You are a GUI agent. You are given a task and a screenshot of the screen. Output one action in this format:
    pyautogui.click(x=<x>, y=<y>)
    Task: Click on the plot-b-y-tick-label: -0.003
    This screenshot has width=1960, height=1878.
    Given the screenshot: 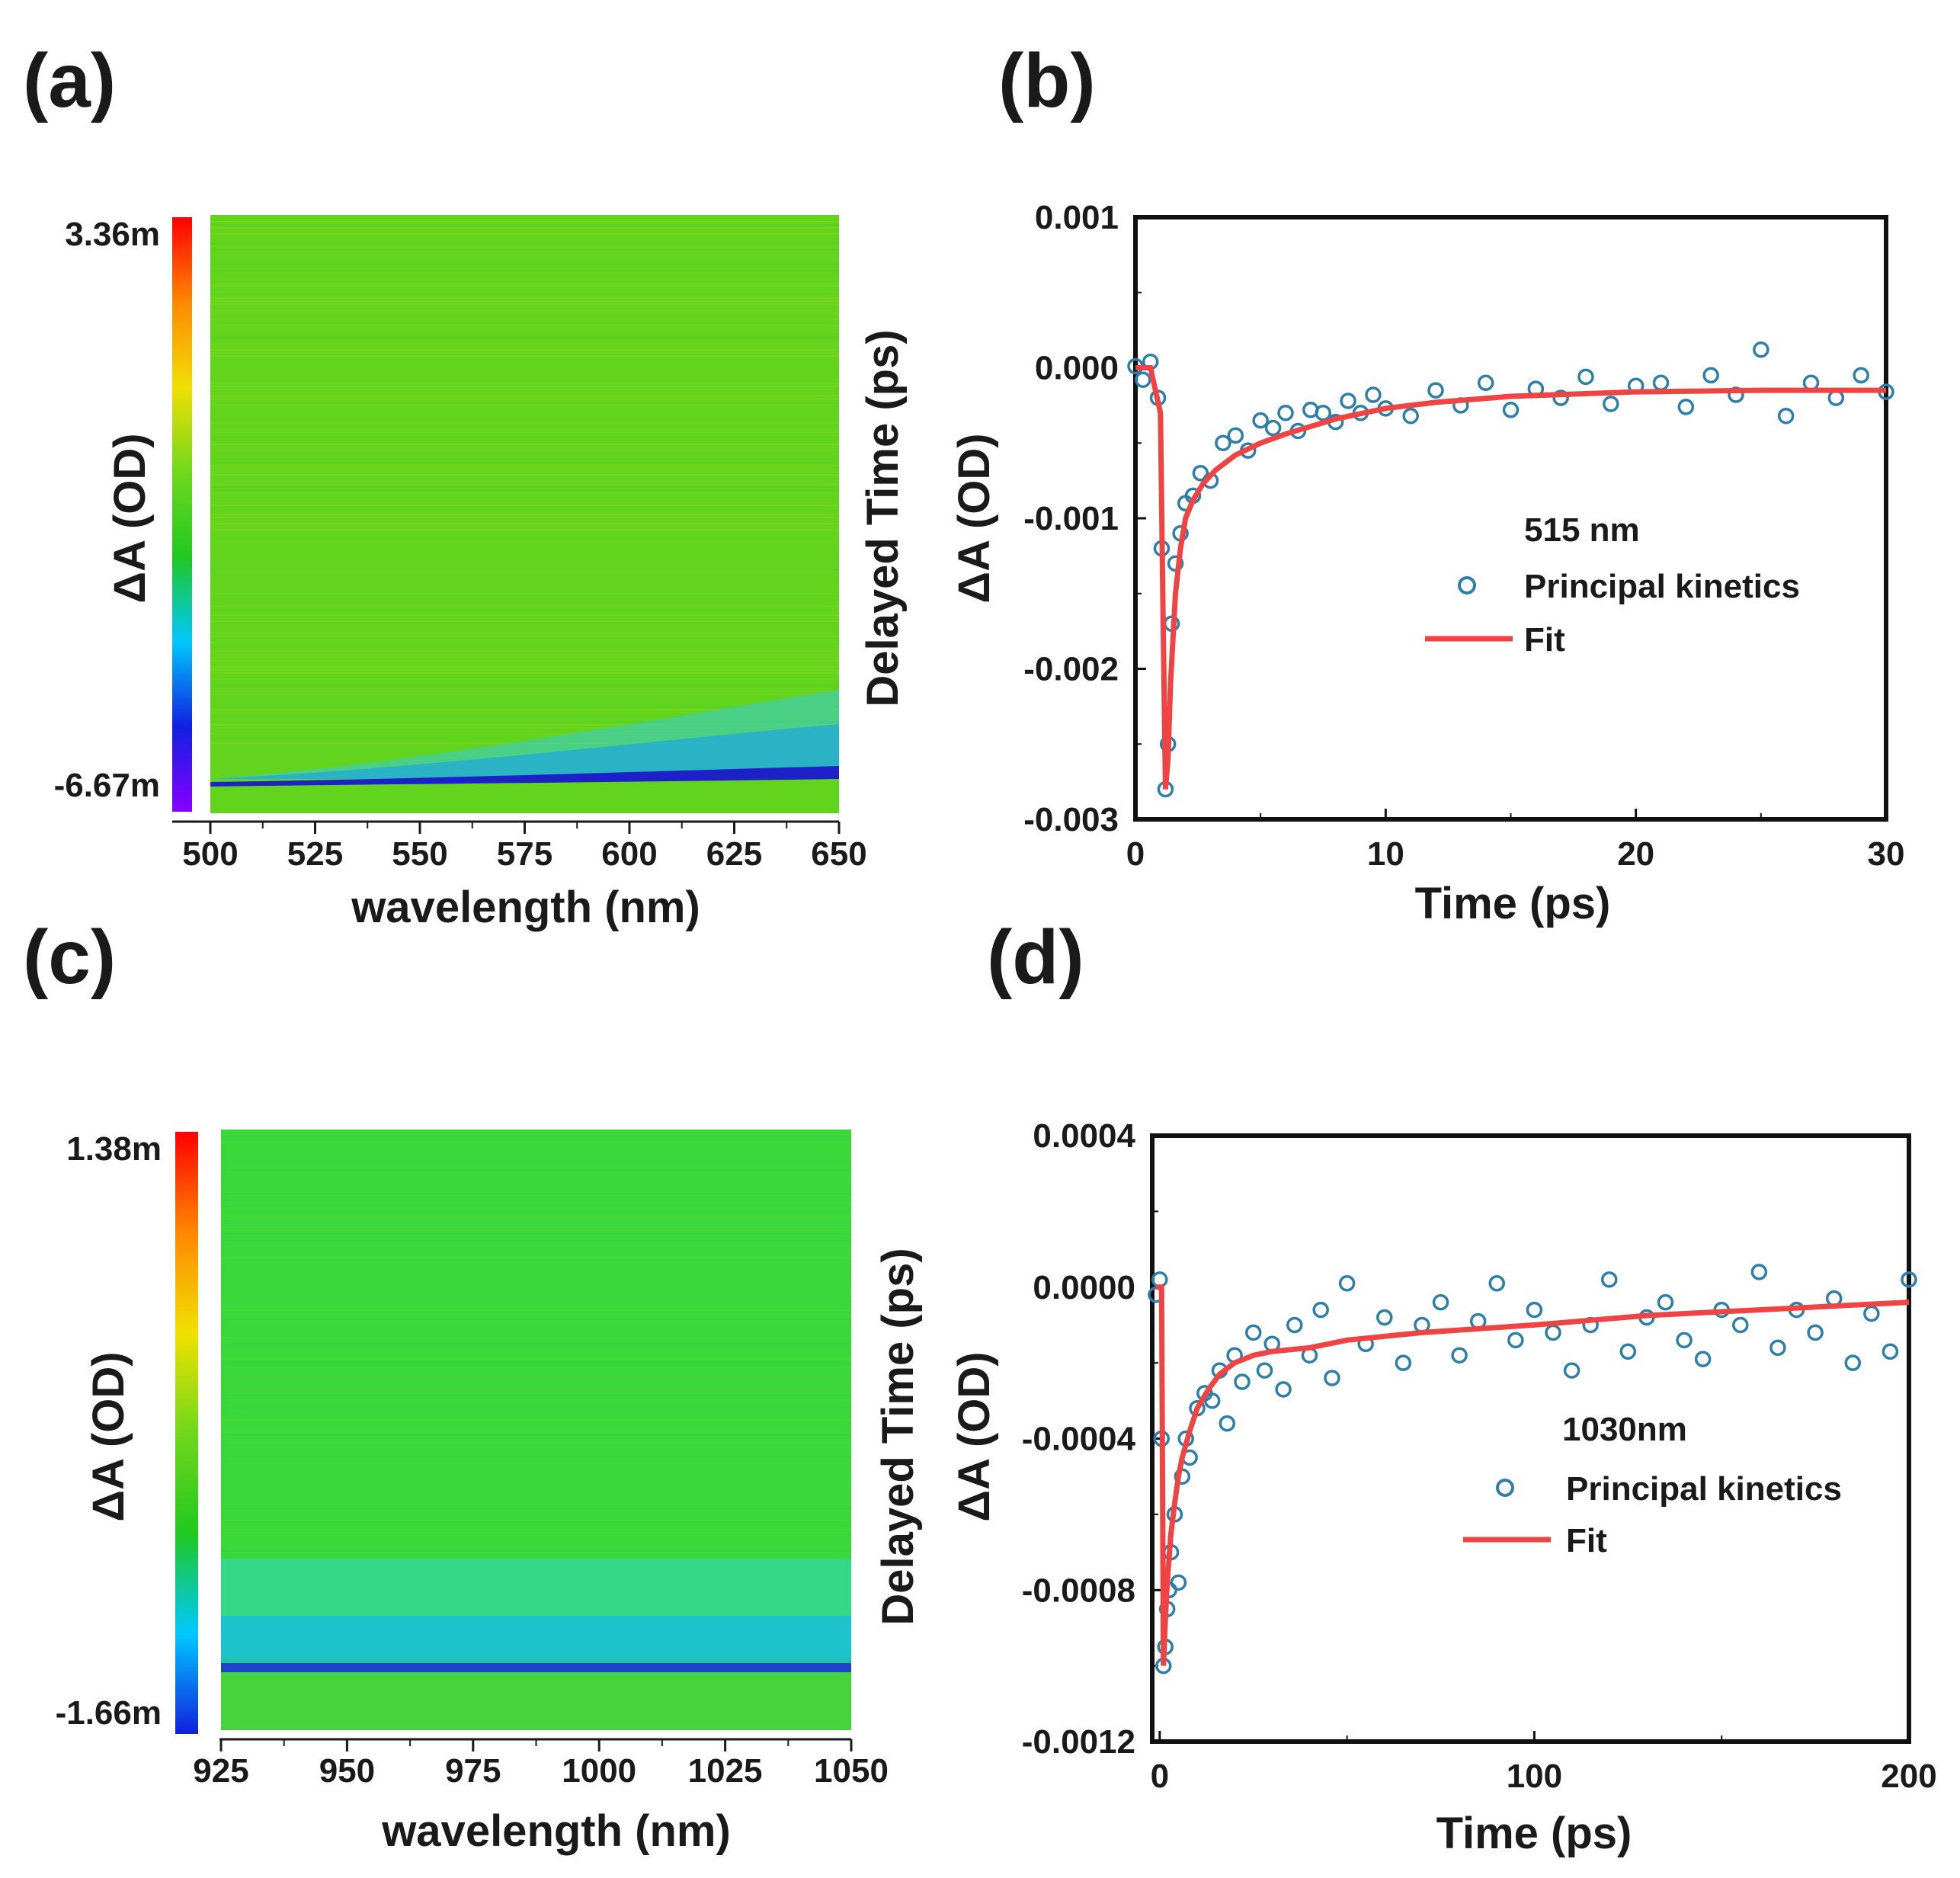 What is the action you would take?
    pyautogui.click(x=1071, y=819)
    